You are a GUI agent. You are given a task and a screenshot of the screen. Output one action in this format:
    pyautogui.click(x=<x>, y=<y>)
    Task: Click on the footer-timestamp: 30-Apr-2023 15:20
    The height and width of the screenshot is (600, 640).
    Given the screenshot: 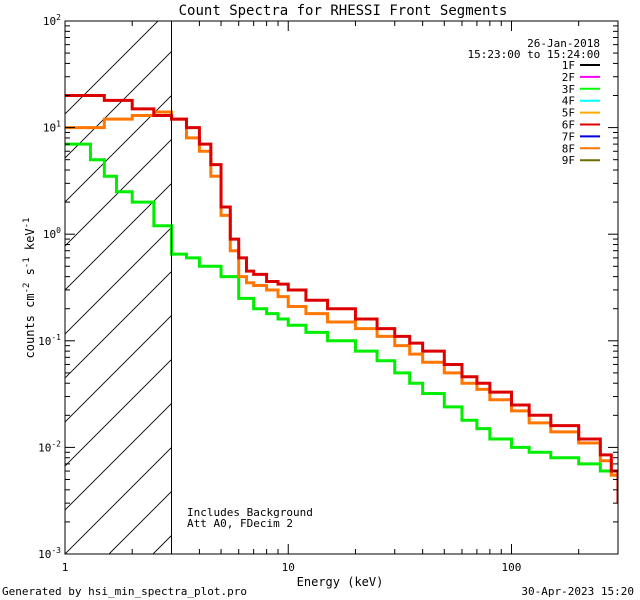 What is the action you would take?
    pyautogui.click(x=577, y=591)
    